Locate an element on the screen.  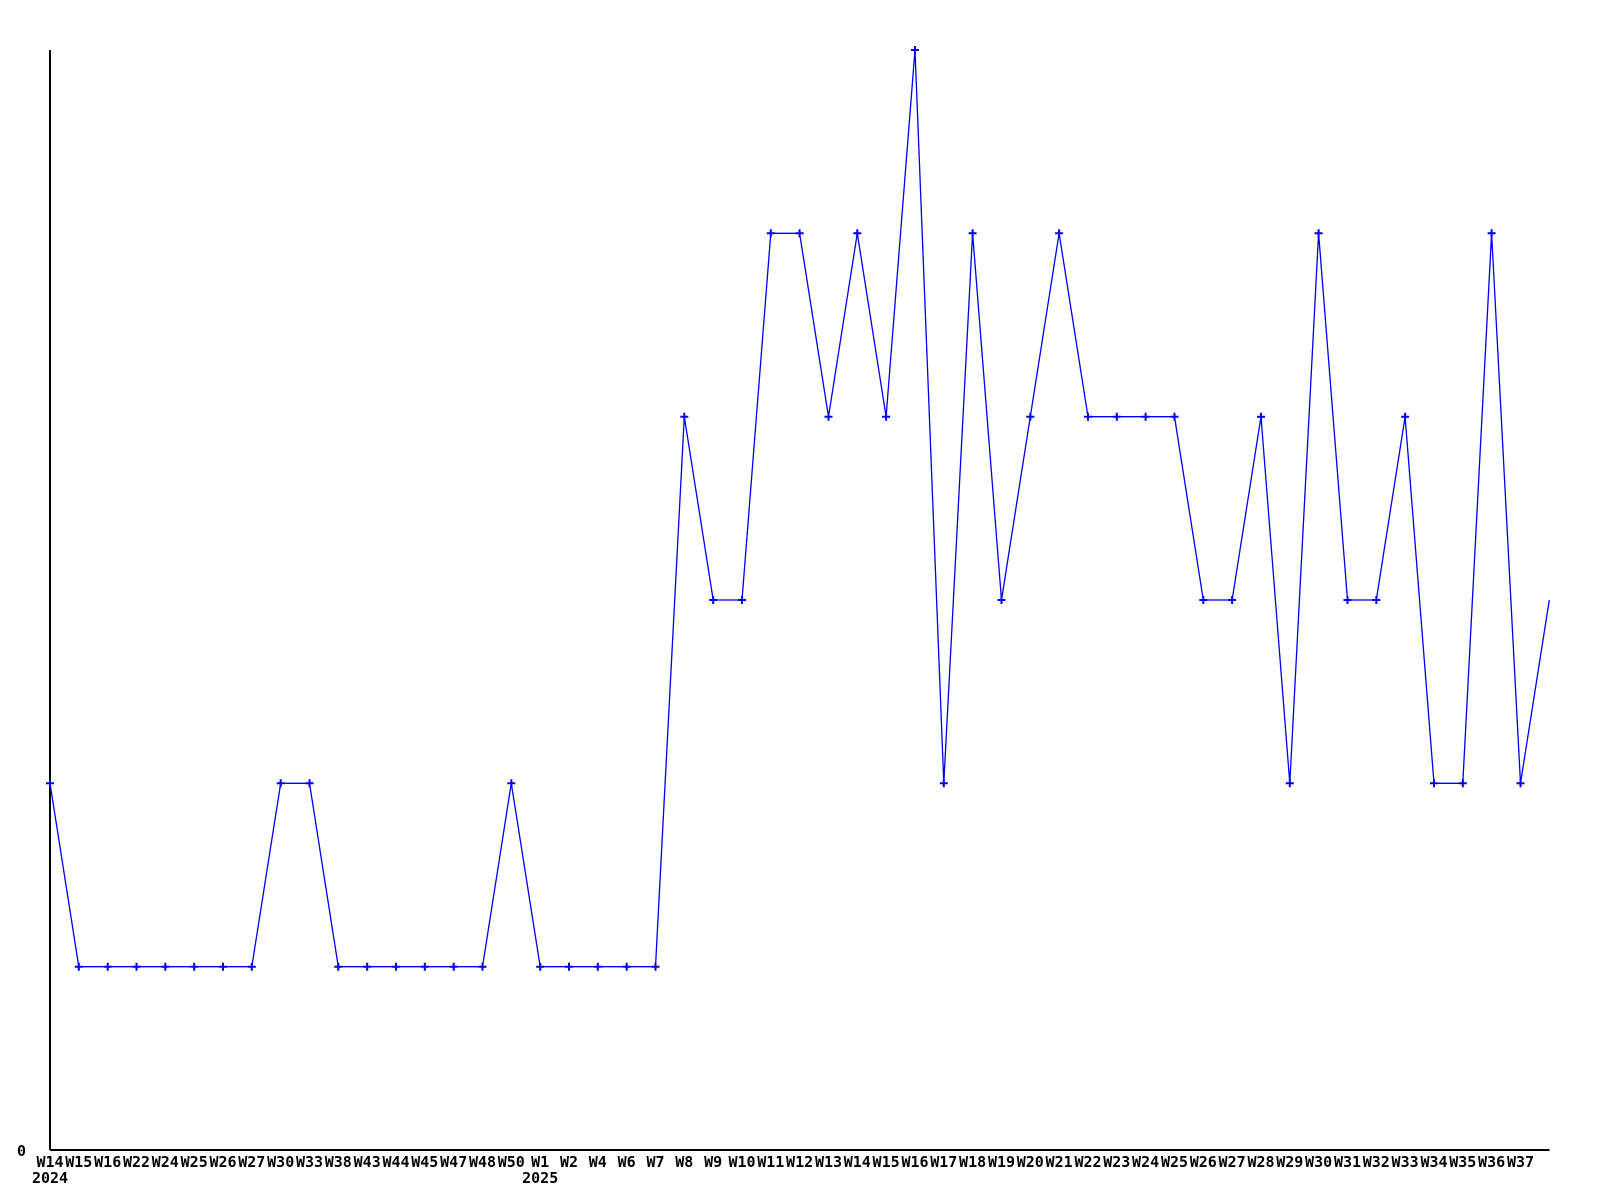
x-tick-label: W7 is located at coordinates (655, 1162).